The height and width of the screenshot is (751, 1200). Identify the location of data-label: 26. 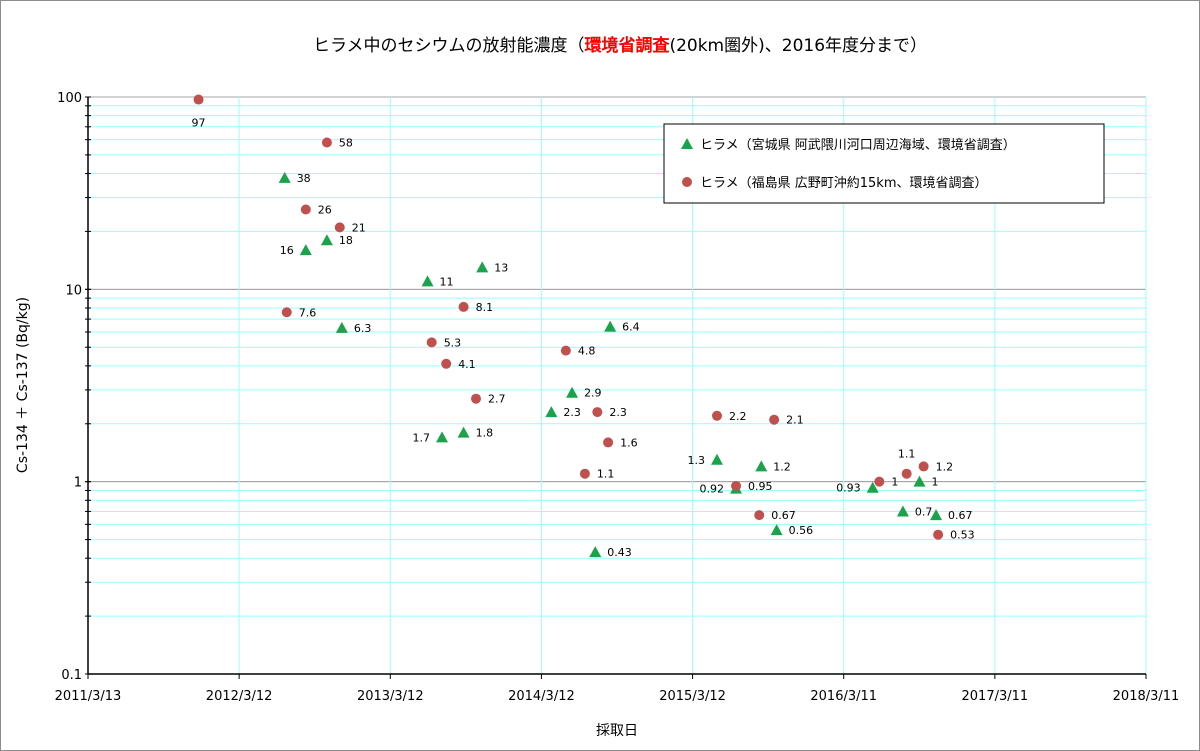
(325, 210).